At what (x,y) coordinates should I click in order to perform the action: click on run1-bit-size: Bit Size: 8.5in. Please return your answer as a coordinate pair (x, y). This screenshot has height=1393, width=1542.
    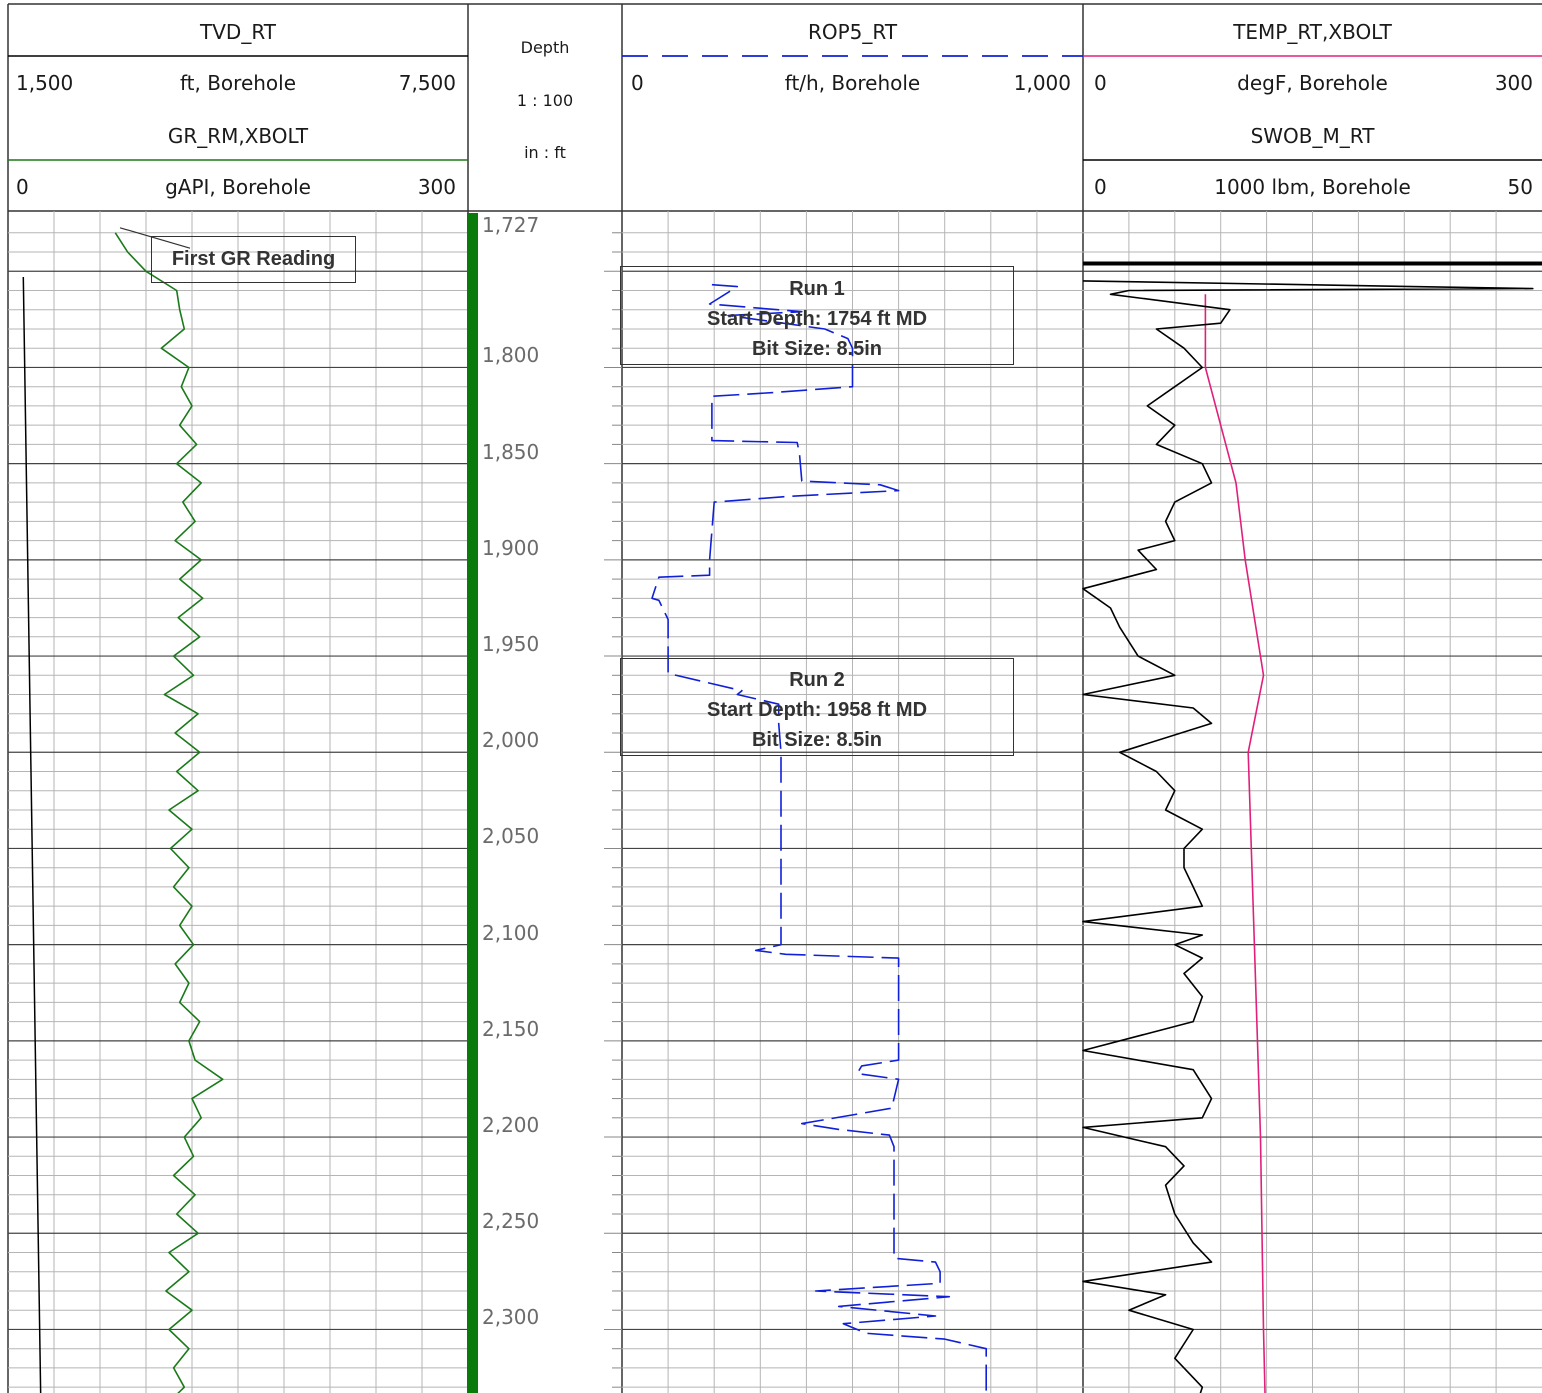
    Looking at the image, I should click on (817, 349).